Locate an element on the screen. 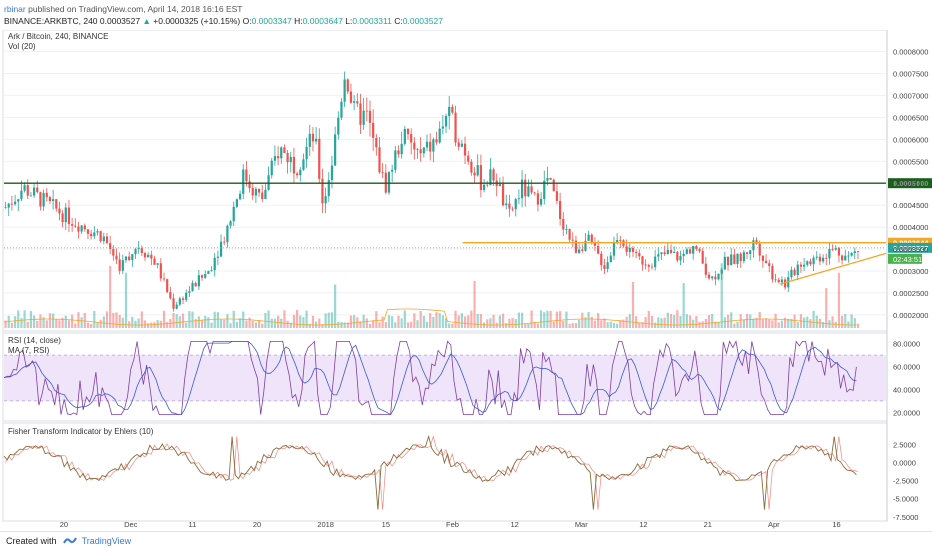 This screenshot has height=550, width=932. rsi-series is located at coordinates (444, 378).